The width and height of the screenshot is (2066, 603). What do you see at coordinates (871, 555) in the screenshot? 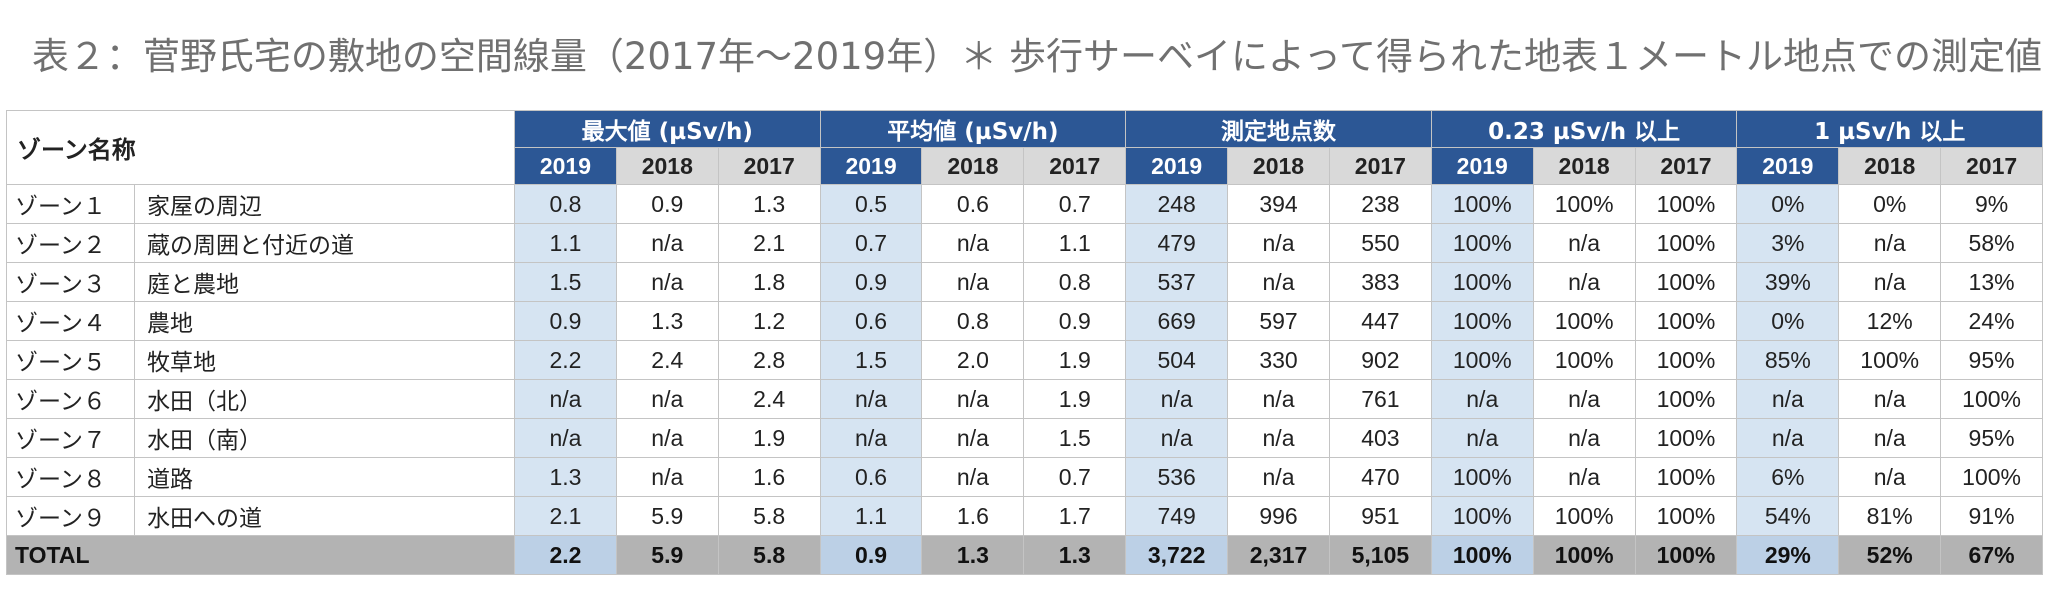
I see `total-cell: 0.9` at bounding box center [871, 555].